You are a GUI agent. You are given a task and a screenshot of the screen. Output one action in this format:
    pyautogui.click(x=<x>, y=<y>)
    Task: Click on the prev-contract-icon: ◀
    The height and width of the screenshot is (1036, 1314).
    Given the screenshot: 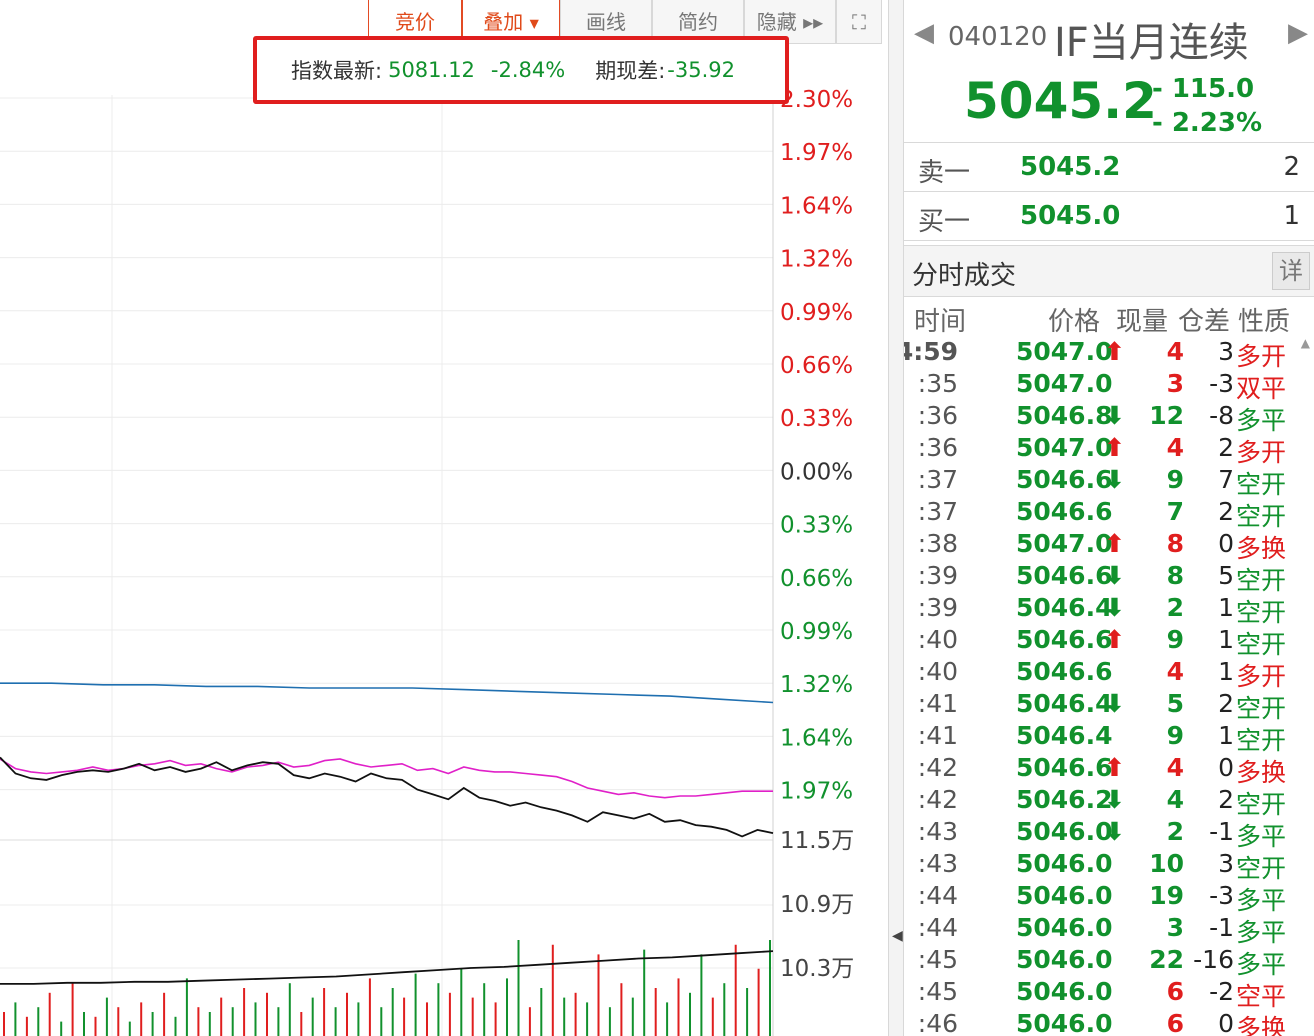 What is the action you would take?
    pyautogui.click(x=924, y=33)
    